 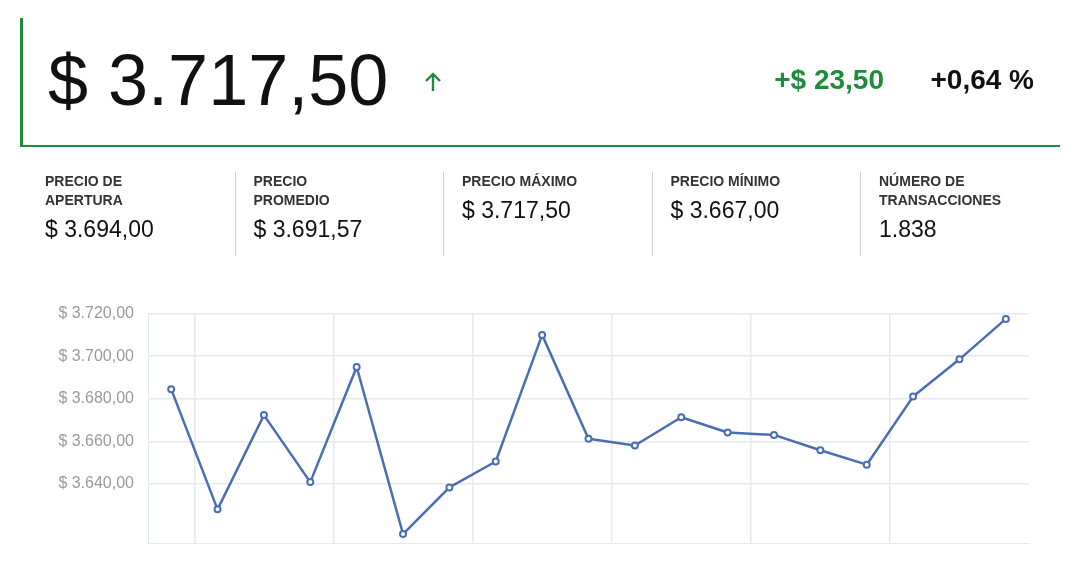 I want to click on y-tick-label: $ 3.720,00, so click(x=96, y=313).